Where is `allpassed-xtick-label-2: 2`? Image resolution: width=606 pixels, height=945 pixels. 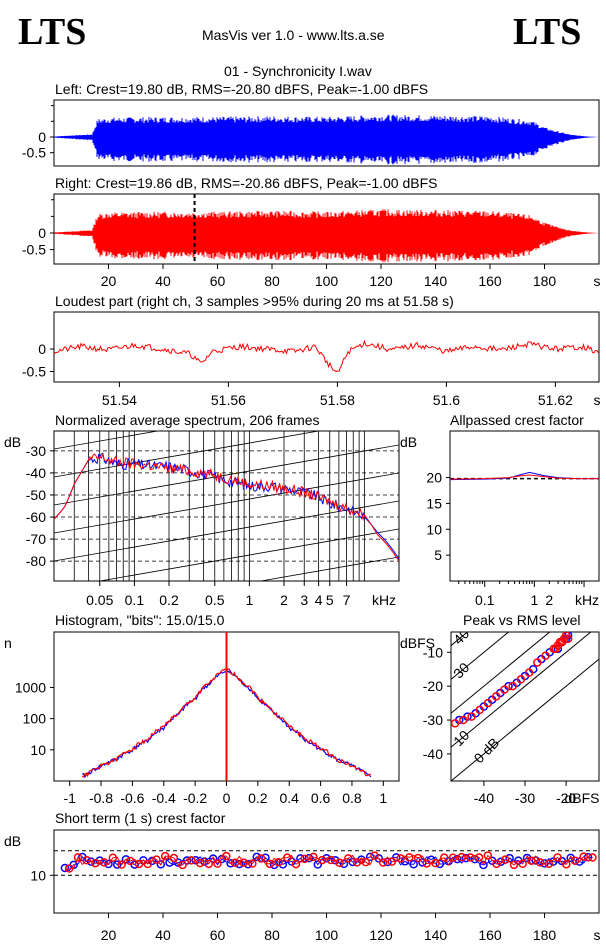 allpassed-xtick-label-2: 2 is located at coordinates (549, 600).